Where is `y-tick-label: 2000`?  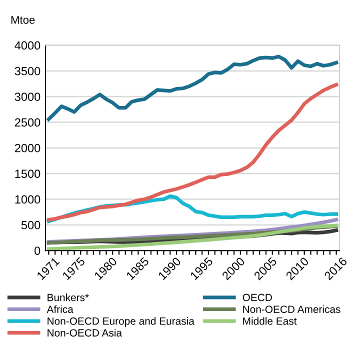
y-tick-label: 2000 is located at coordinates (27, 148).